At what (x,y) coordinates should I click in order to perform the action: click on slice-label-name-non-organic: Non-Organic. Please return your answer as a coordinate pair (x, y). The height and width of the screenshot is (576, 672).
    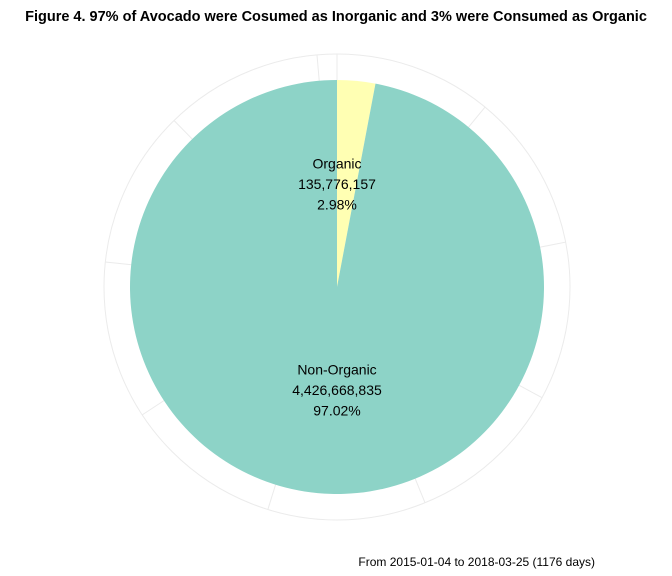
    Looking at the image, I should click on (336, 370).